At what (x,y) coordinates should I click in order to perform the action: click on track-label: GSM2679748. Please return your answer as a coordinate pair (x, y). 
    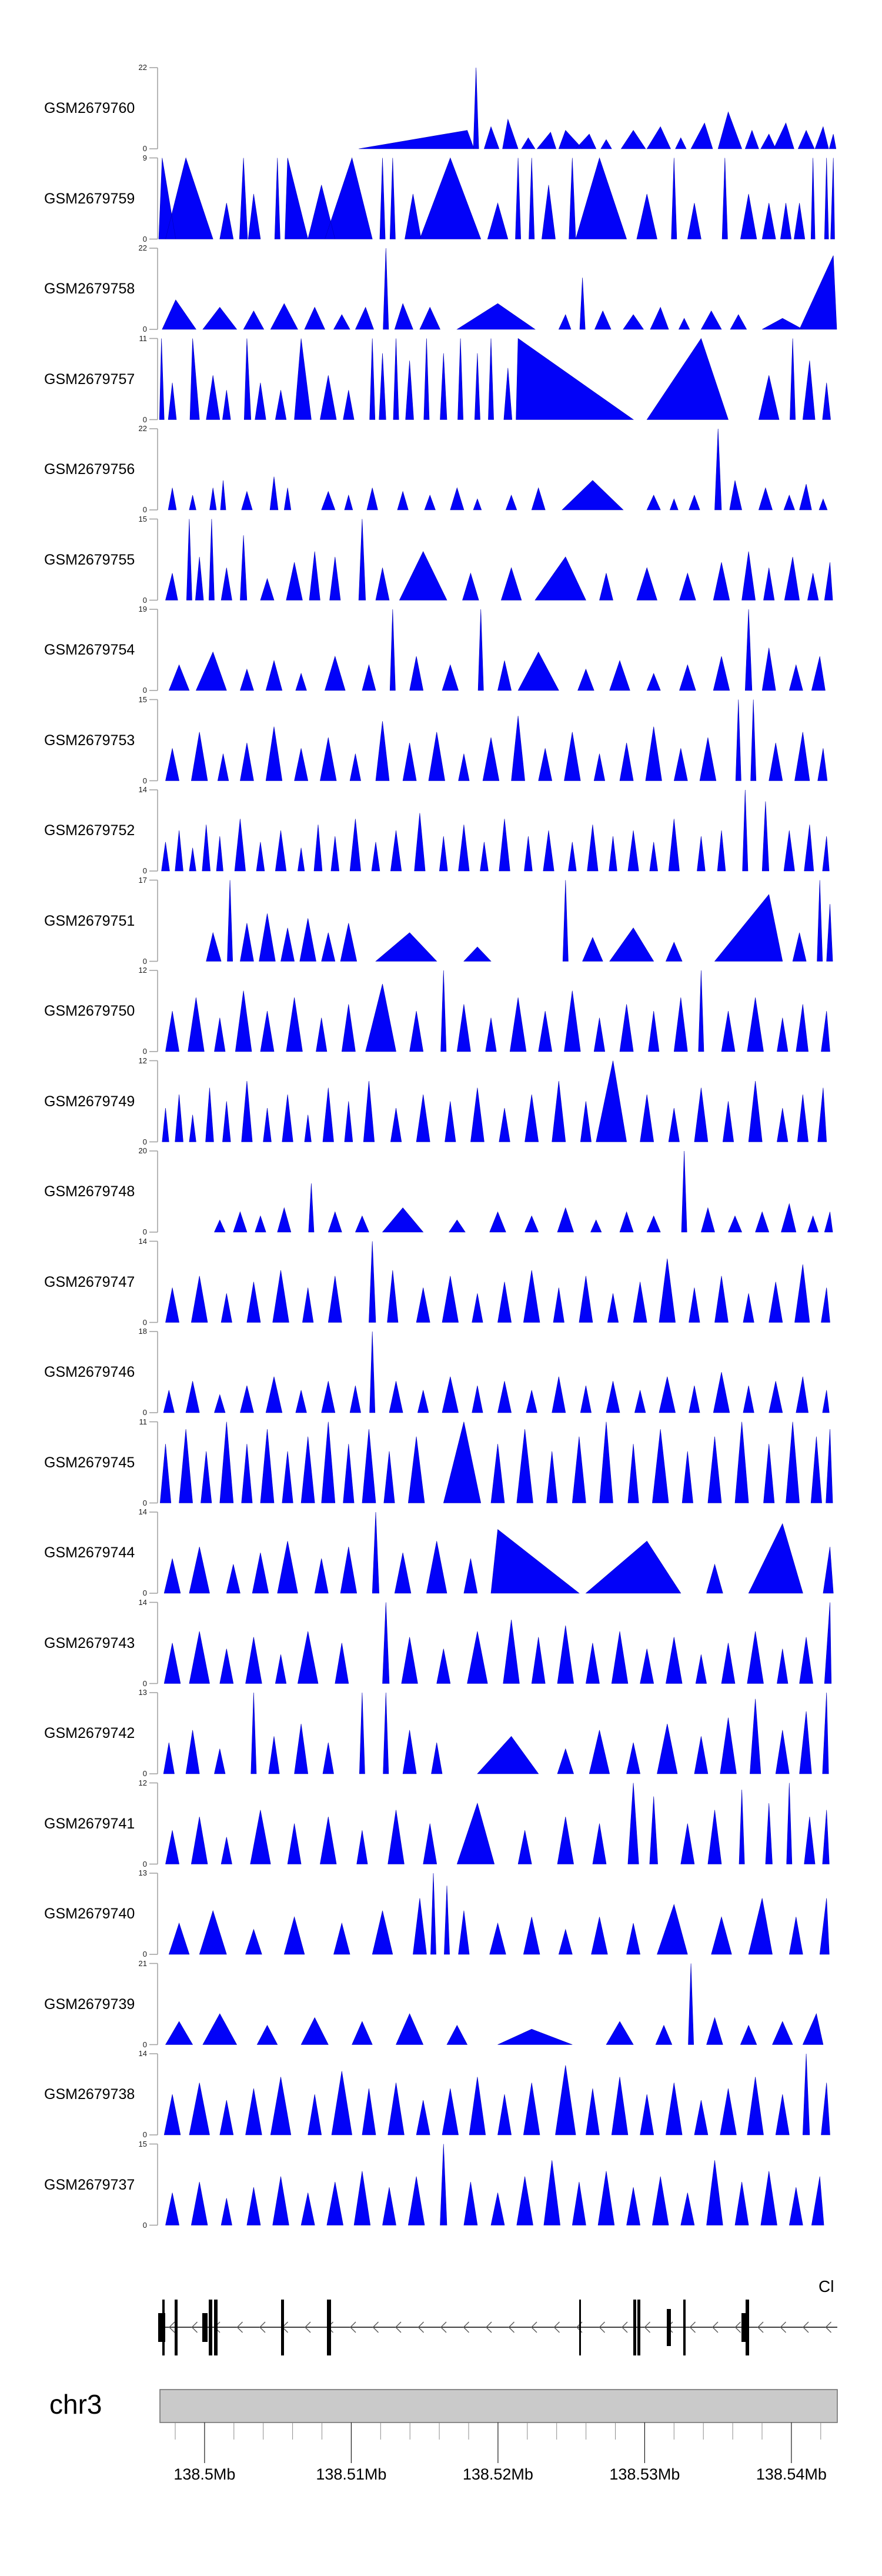
    Looking at the image, I should click on (89, 1191).